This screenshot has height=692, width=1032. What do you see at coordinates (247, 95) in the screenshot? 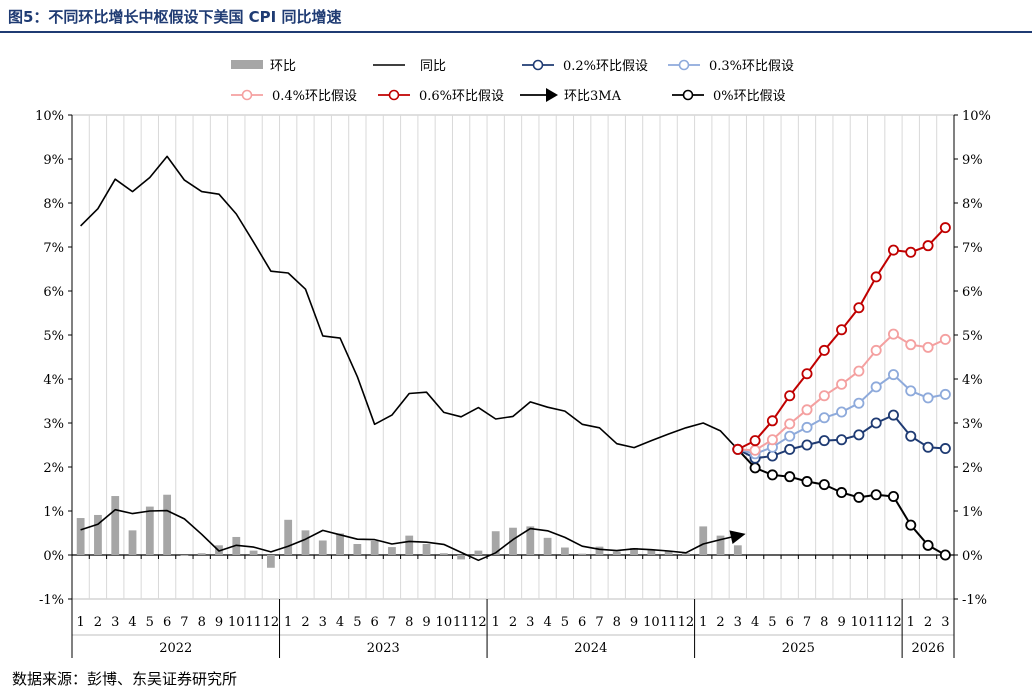
I see `legend-s04-marker` at bounding box center [247, 95].